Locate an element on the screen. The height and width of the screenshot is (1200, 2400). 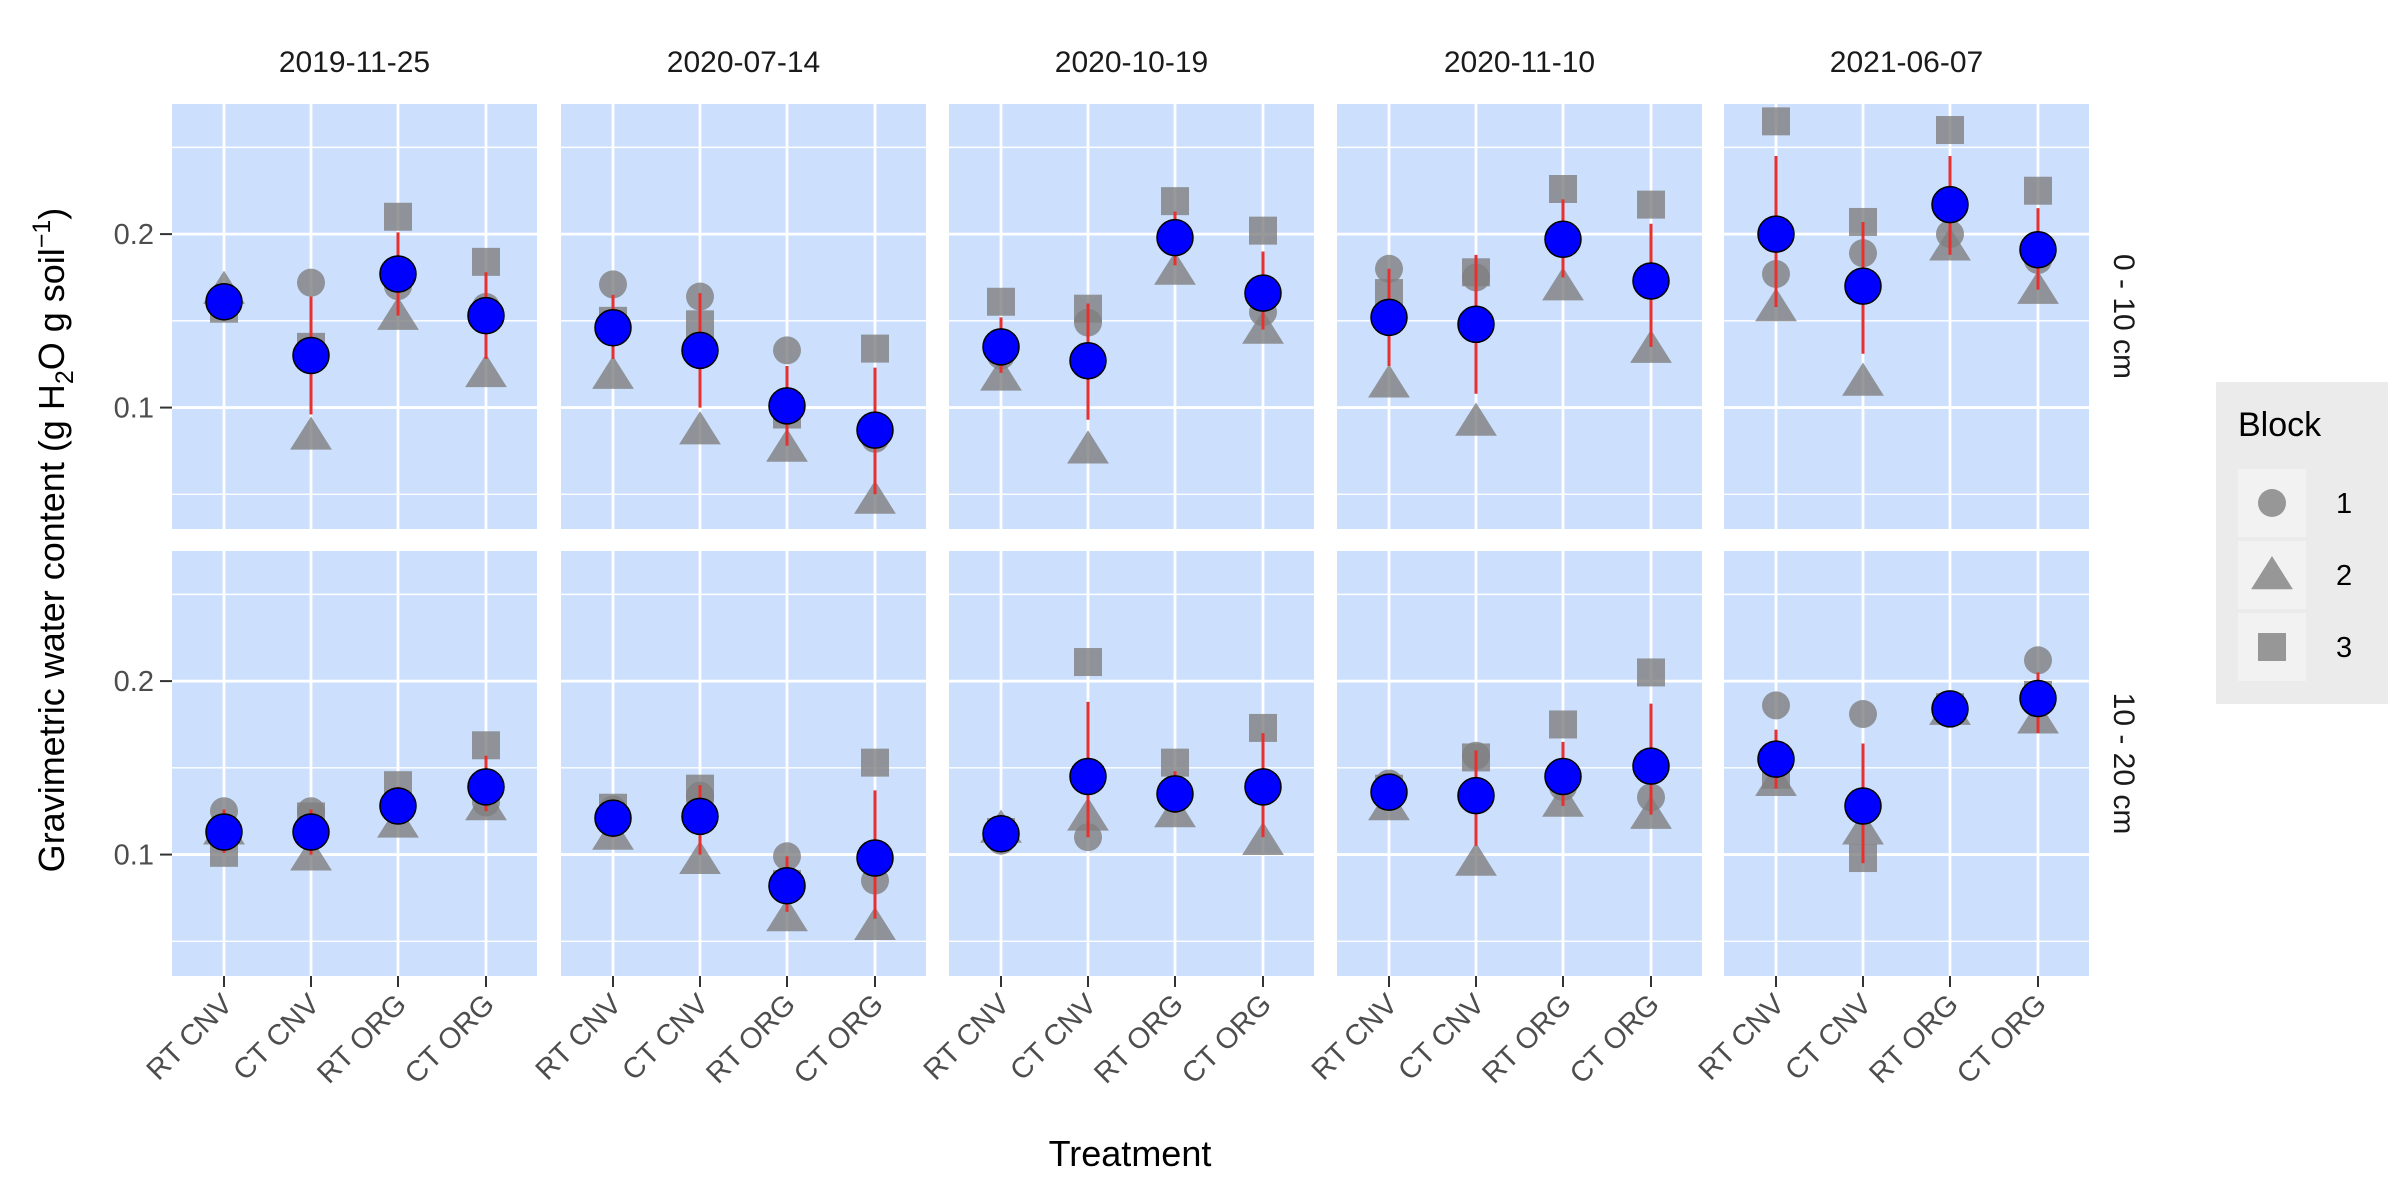
x-axis-title: Treatment is located at coordinates (1130, 1153).